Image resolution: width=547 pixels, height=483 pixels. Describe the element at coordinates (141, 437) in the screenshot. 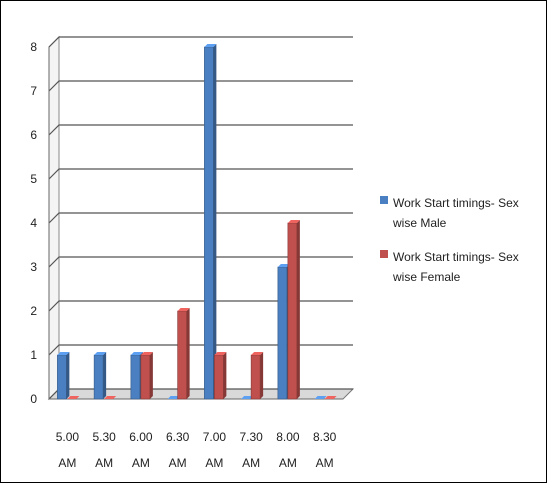

I see `x-tick-label: 6.00` at that location.